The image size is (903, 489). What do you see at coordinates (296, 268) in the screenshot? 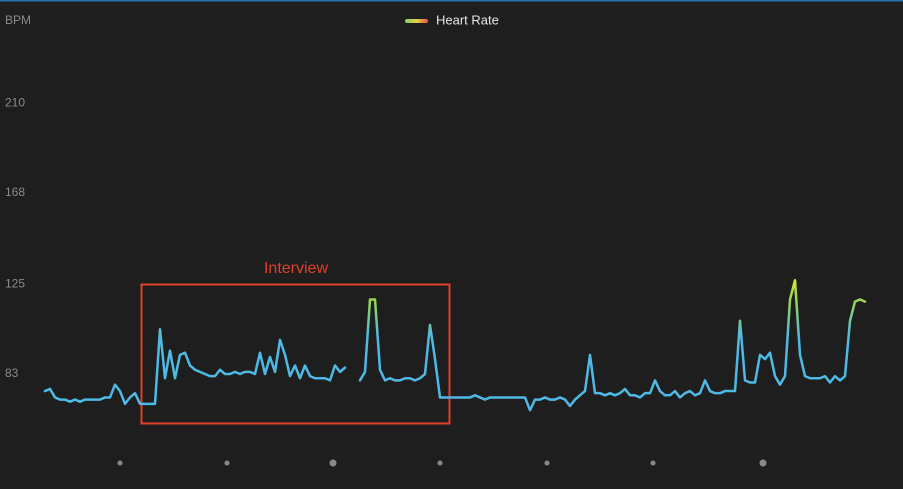
I see `annotation-text: Interview` at bounding box center [296, 268].